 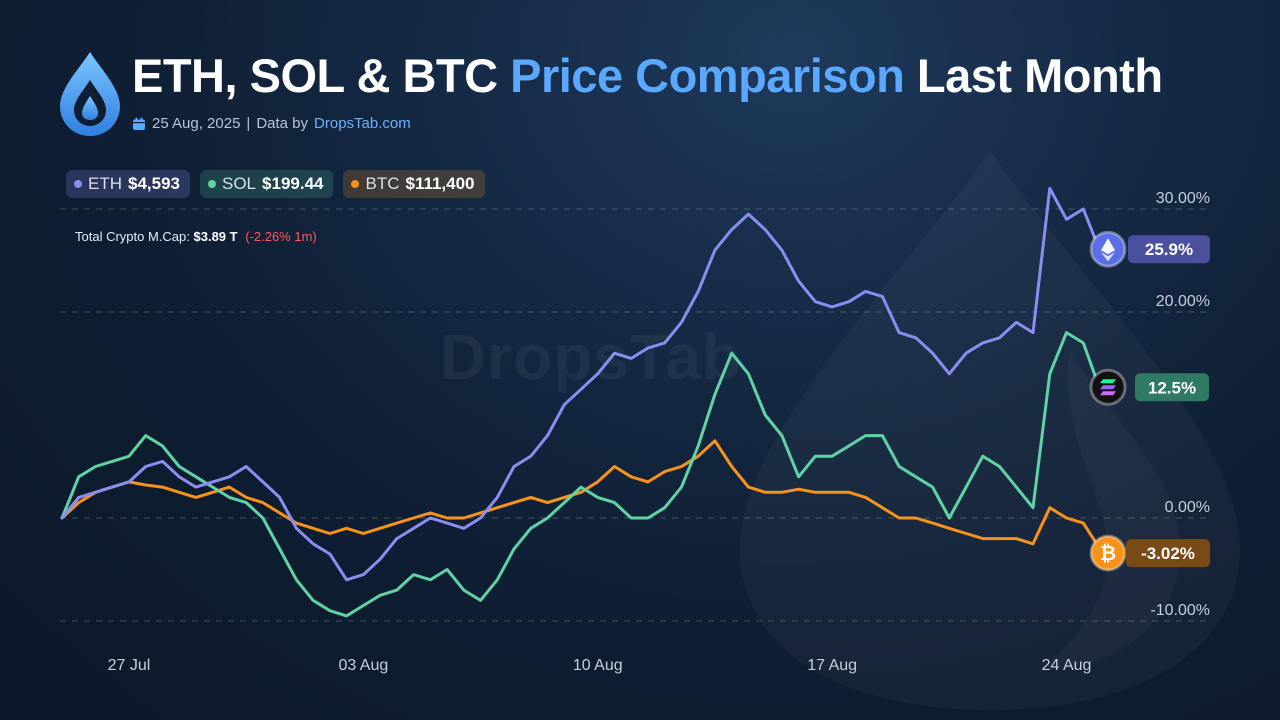 I want to click on legend-sol-name: SOL, so click(x=239, y=183).